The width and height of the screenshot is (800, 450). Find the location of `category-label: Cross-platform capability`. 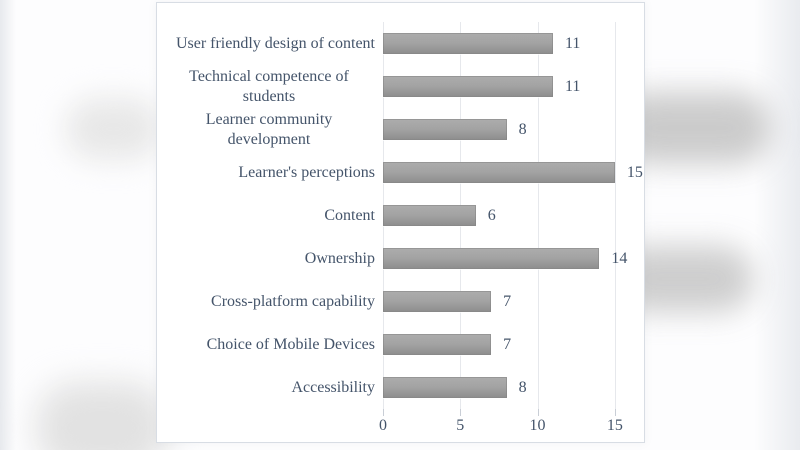

category-label: Cross-platform capability is located at coordinates (293, 301).